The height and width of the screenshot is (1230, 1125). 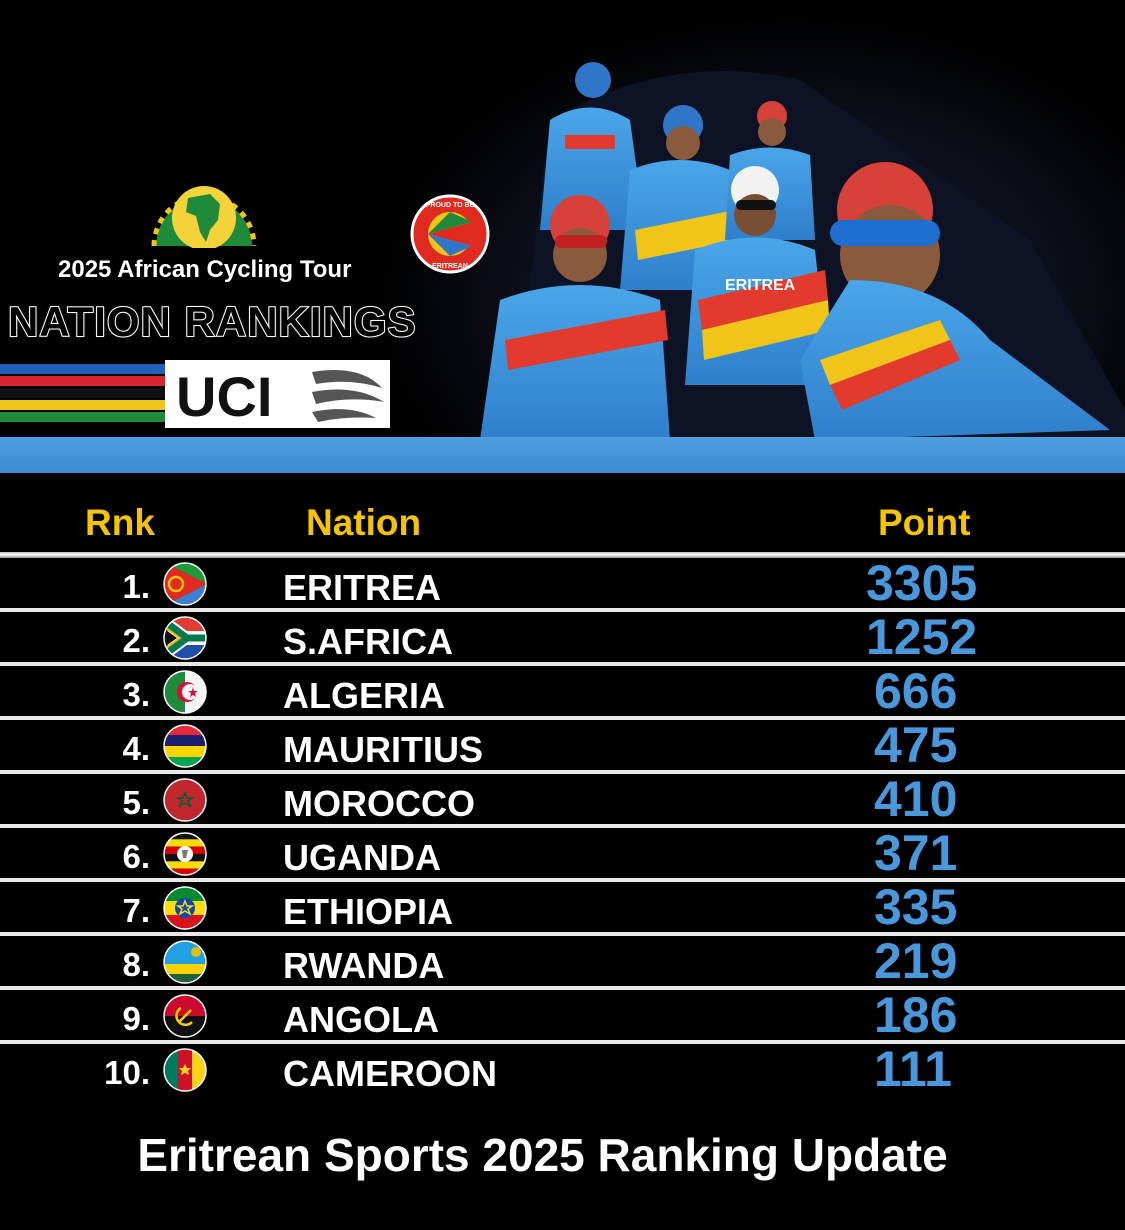 What do you see at coordinates (562, 745) in the screenshot?
I see `table-row: 4. MAURITIUS 475` at bounding box center [562, 745].